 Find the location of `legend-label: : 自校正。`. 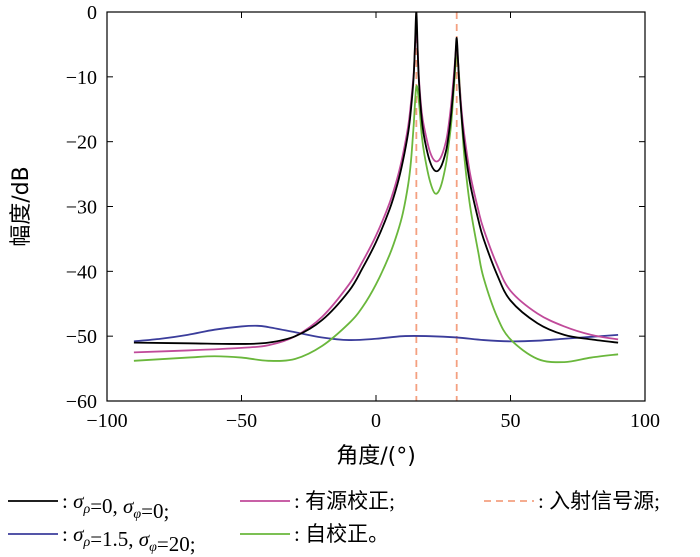

legend-label: : 自校正。 is located at coordinates (341, 534).